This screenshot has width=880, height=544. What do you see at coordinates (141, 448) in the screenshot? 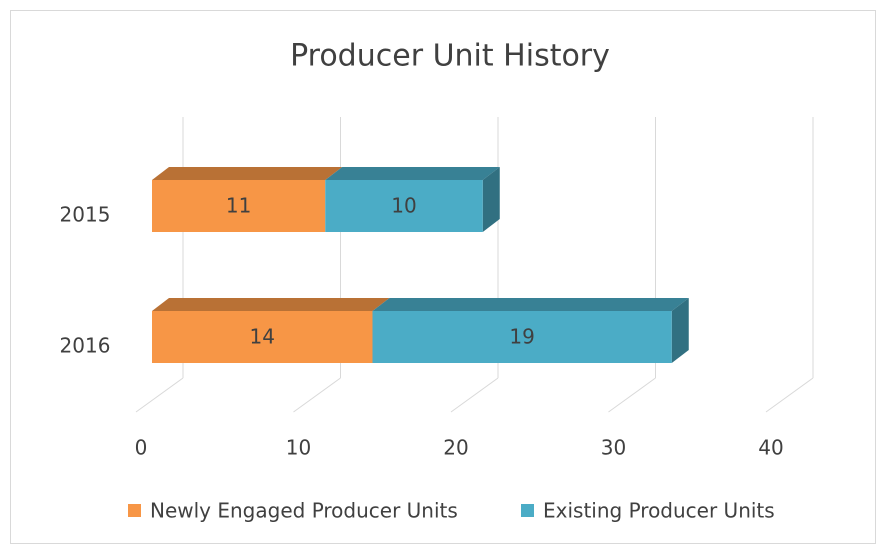
I see `x-tick-label: 0` at bounding box center [141, 448].